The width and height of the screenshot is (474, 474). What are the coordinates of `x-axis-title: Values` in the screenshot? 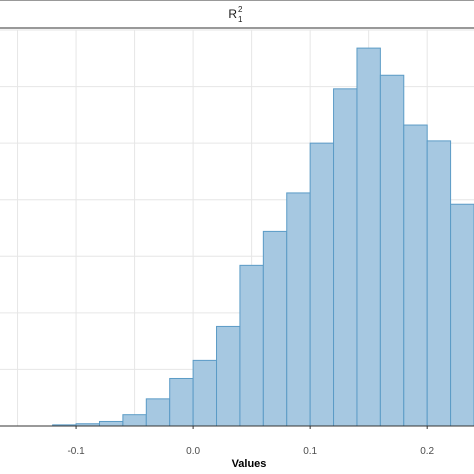 It's located at (249, 464).